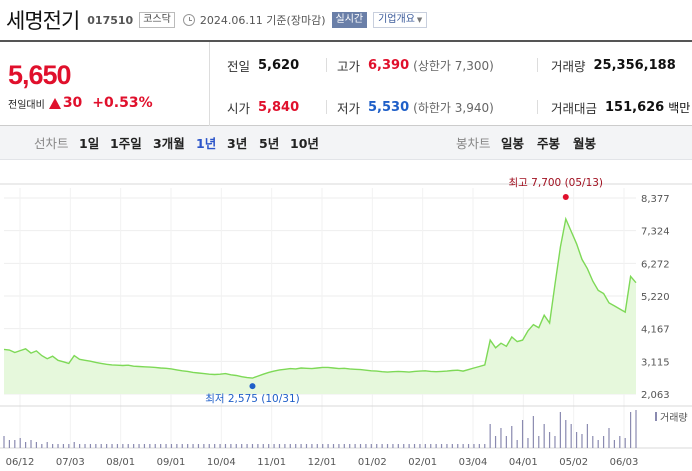 Image resolution: width=692 pixels, height=471 pixels. I want to click on volume-value: 25,356,188, so click(634, 65).